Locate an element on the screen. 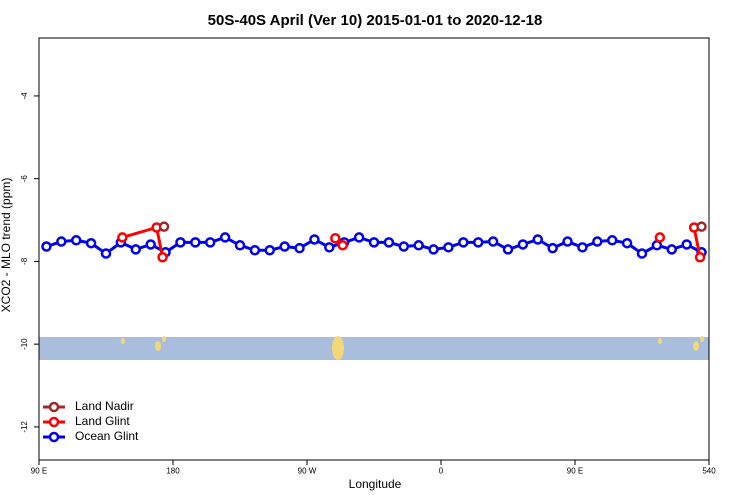 Image resolution: width=750 pixels, height=500 pixels. map-band is located at coordinates (374, 348).